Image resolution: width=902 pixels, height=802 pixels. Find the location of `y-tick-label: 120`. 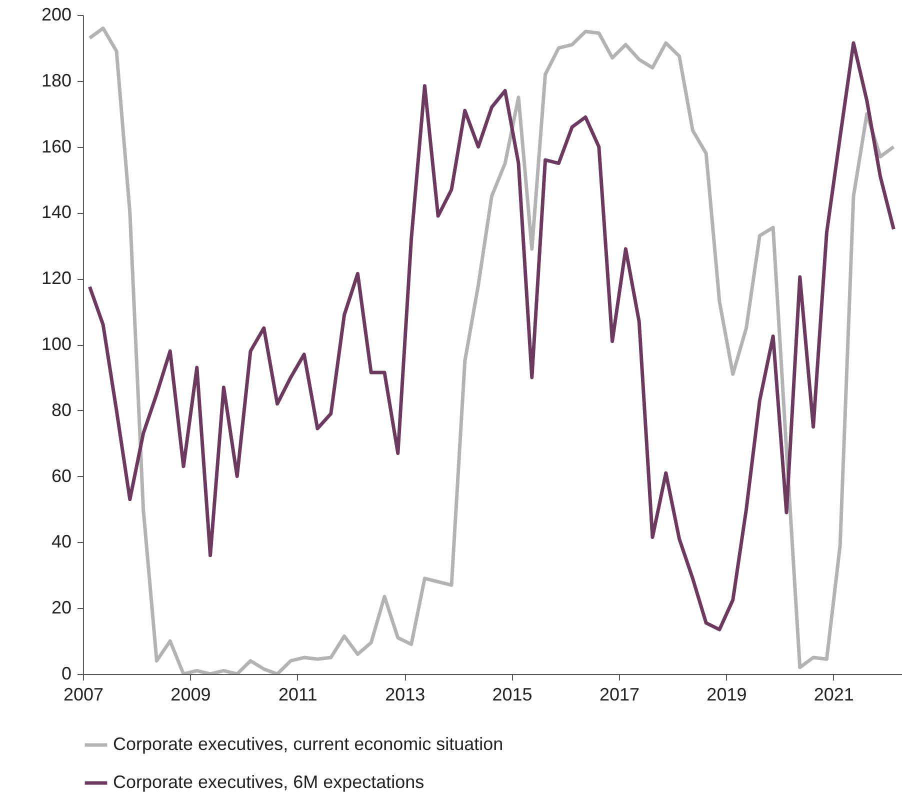

y-tick-label: 120 is located at coordinates (56, 278).